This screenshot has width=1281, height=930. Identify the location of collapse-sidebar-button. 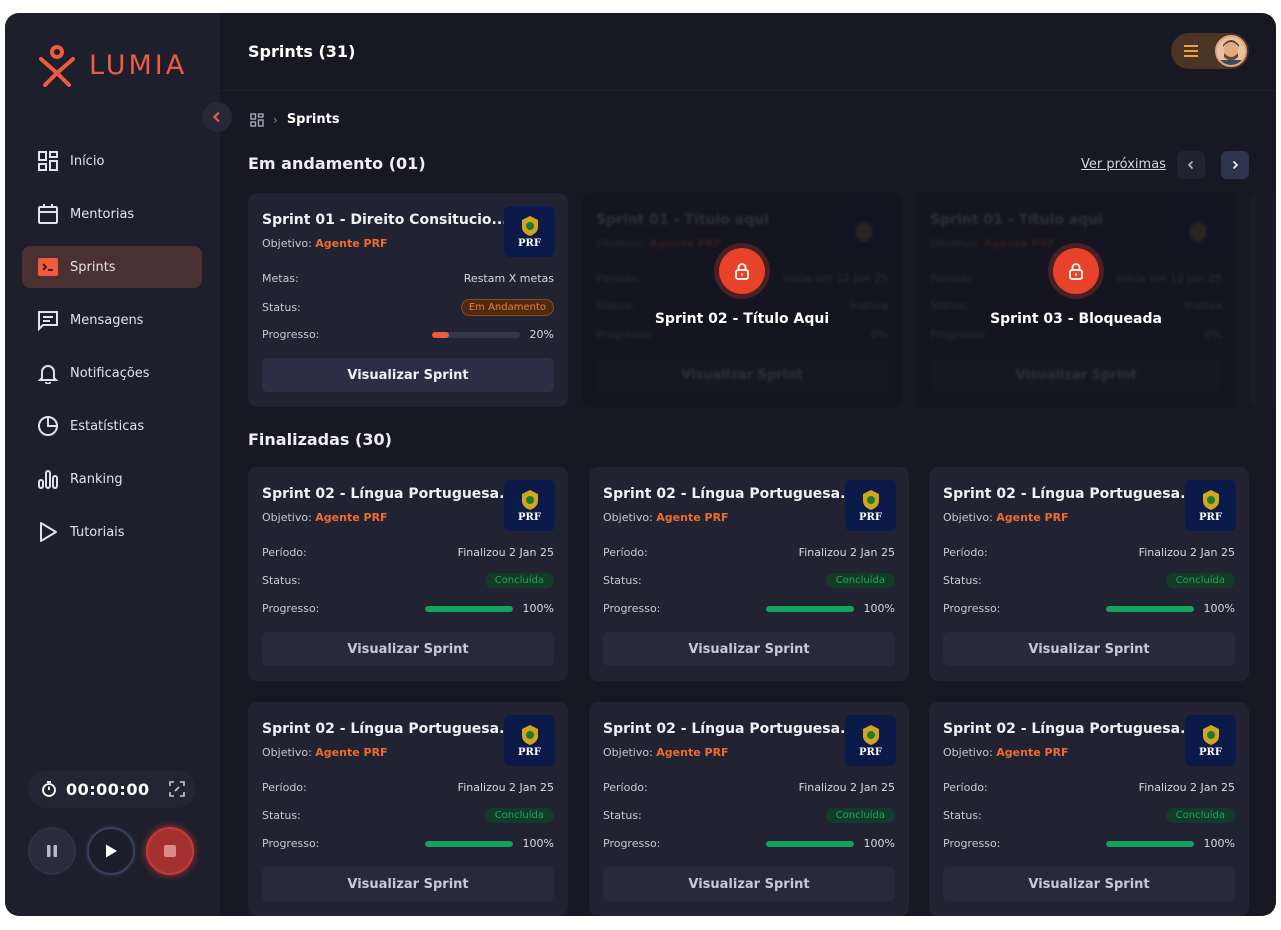
(217, 117).